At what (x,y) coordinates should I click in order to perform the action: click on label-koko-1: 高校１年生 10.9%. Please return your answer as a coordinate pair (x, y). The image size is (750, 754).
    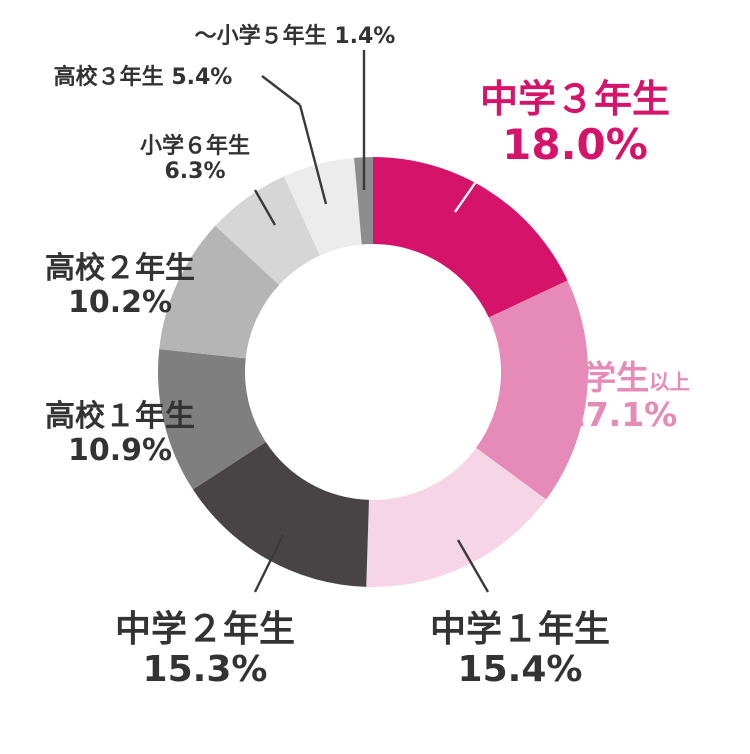
    Looking at the image, I should click on (120, 433).